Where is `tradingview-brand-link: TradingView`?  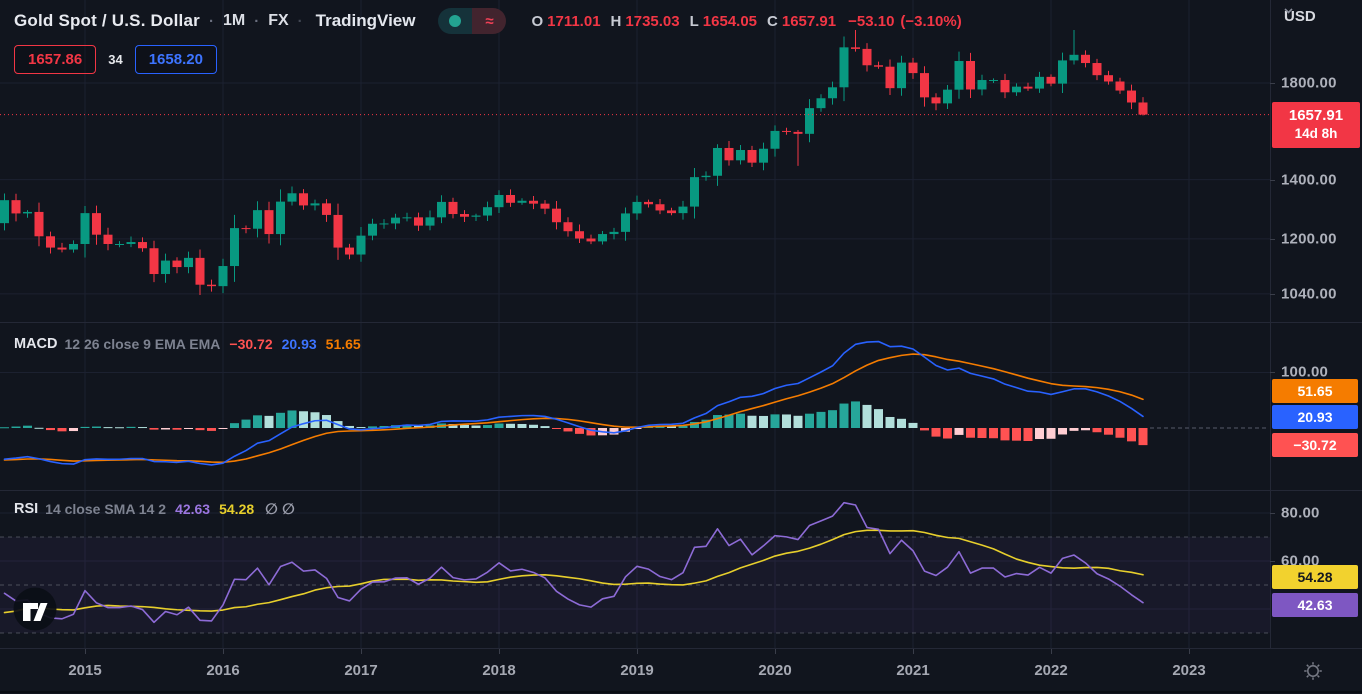
tradingview-brand-link: TradingView is located at coordinates (365, 20).